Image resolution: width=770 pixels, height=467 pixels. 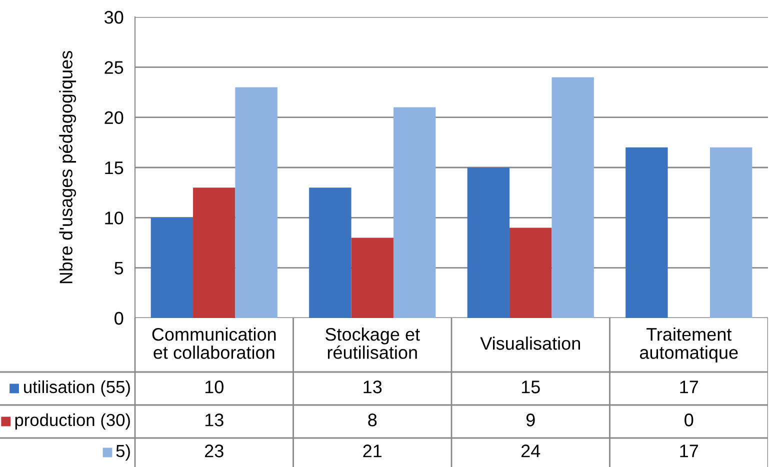 I want to click on y-tick-label: 10, so click(x=114, y=218).